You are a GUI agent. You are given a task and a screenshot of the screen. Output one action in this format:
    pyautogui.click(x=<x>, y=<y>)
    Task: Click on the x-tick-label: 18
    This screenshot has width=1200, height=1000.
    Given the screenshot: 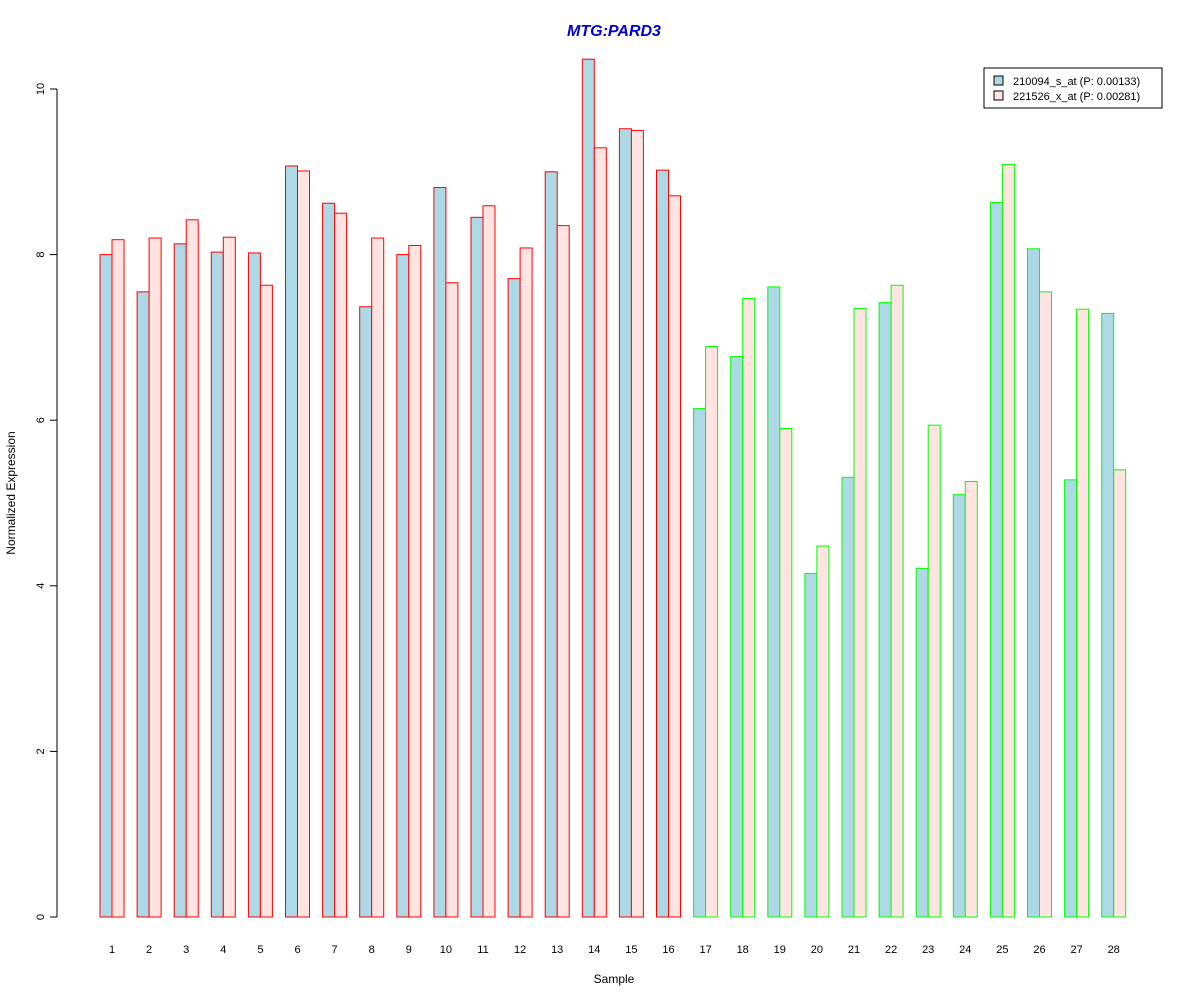 What is the action you would take?
    pyautogui.click(x=743, y=950)
    